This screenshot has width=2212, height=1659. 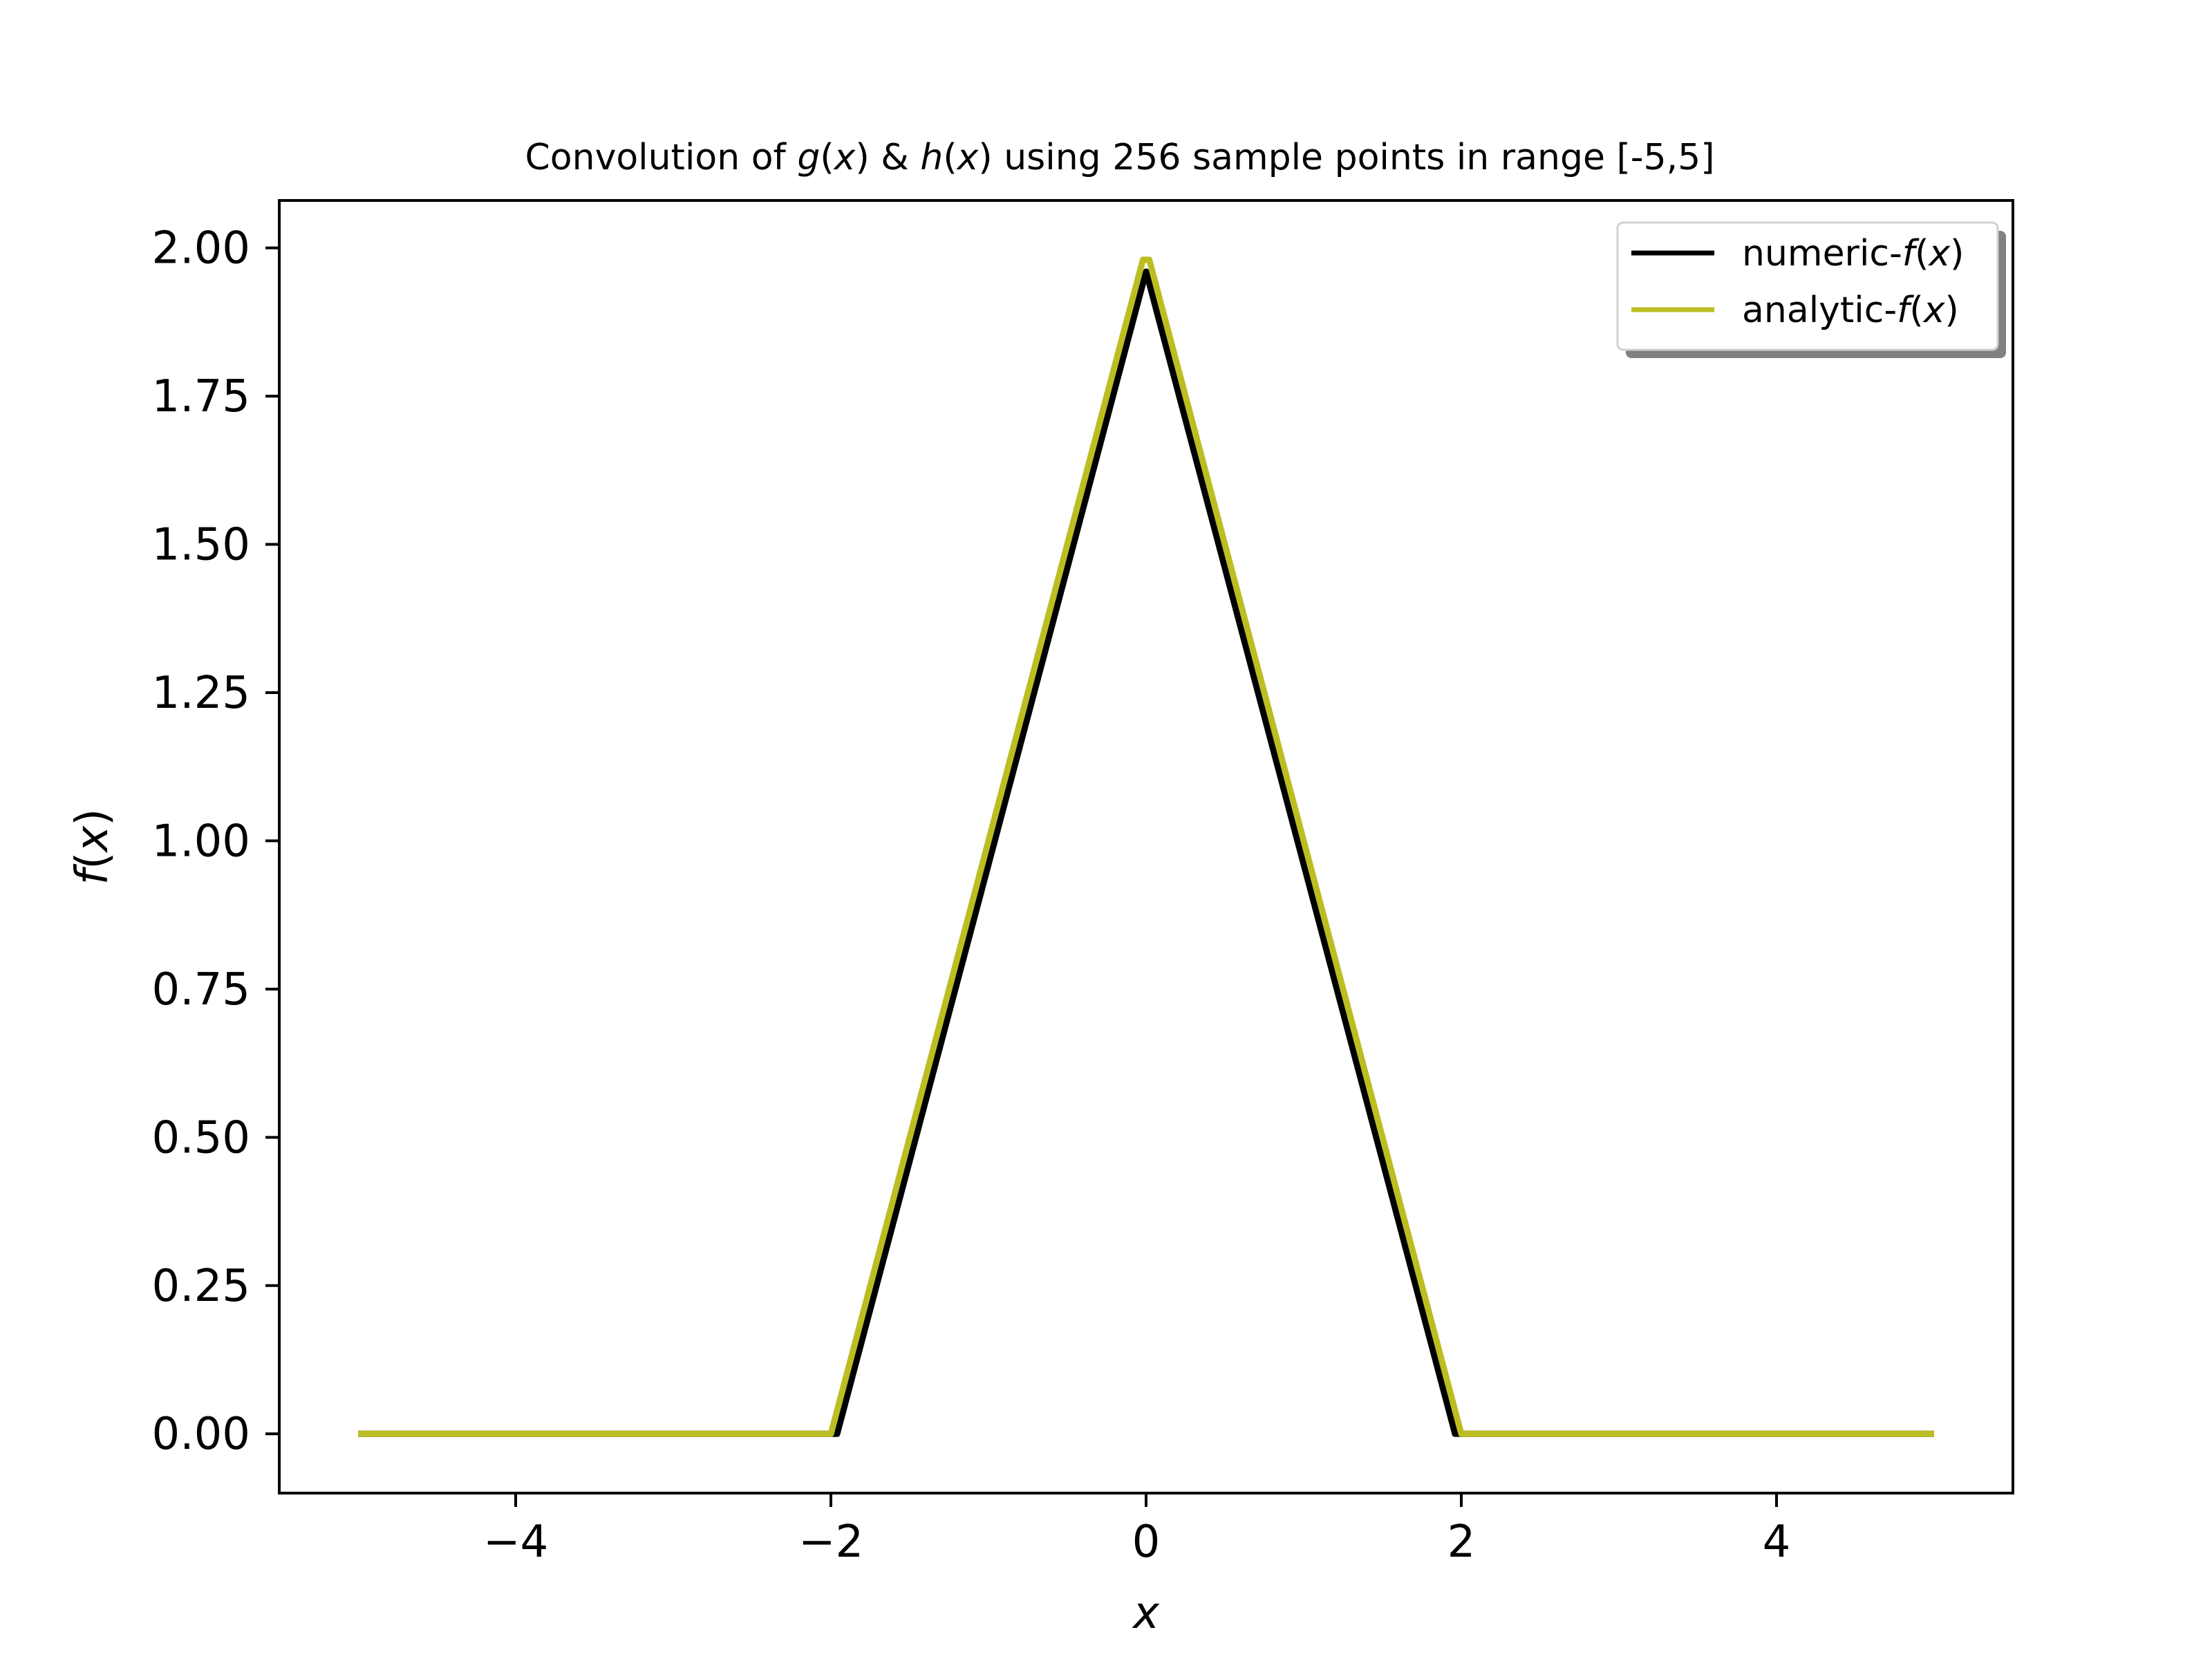 I want to click on x-tick-label: 2, so click(x=1461, y=1543).